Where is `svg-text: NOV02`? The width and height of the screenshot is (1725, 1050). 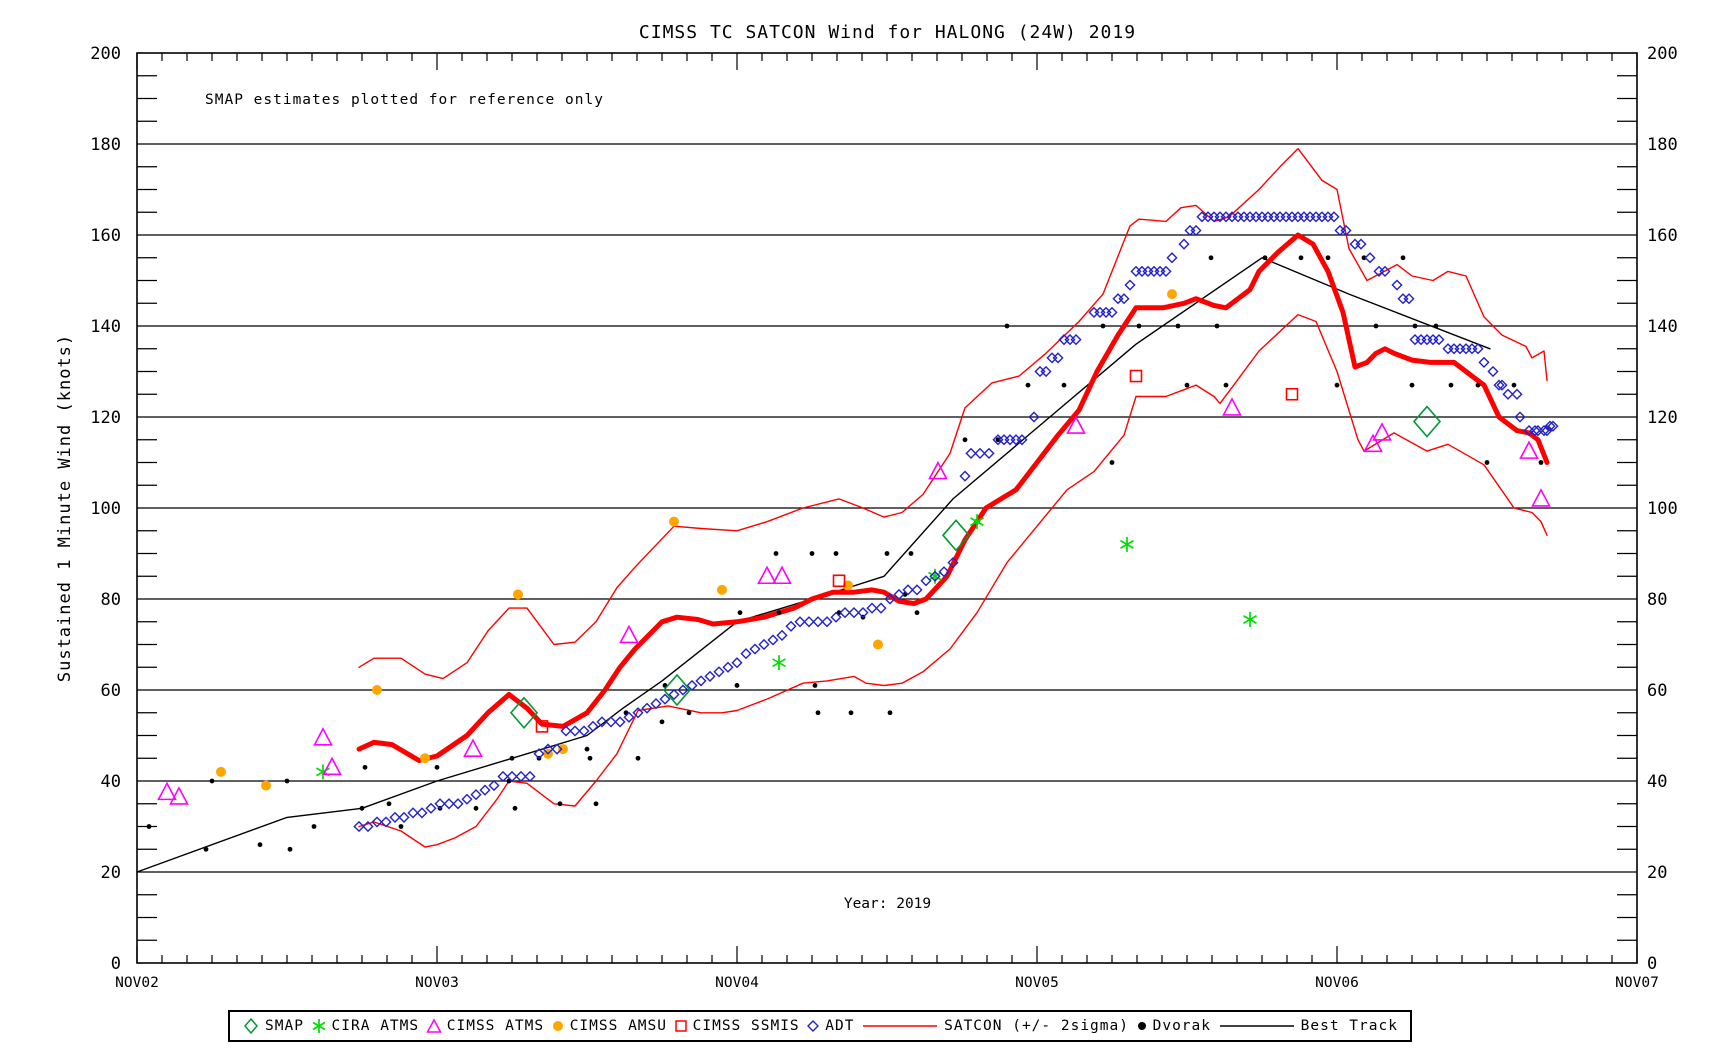 svg-text: NOV02 is located at coordinates (137, 983).